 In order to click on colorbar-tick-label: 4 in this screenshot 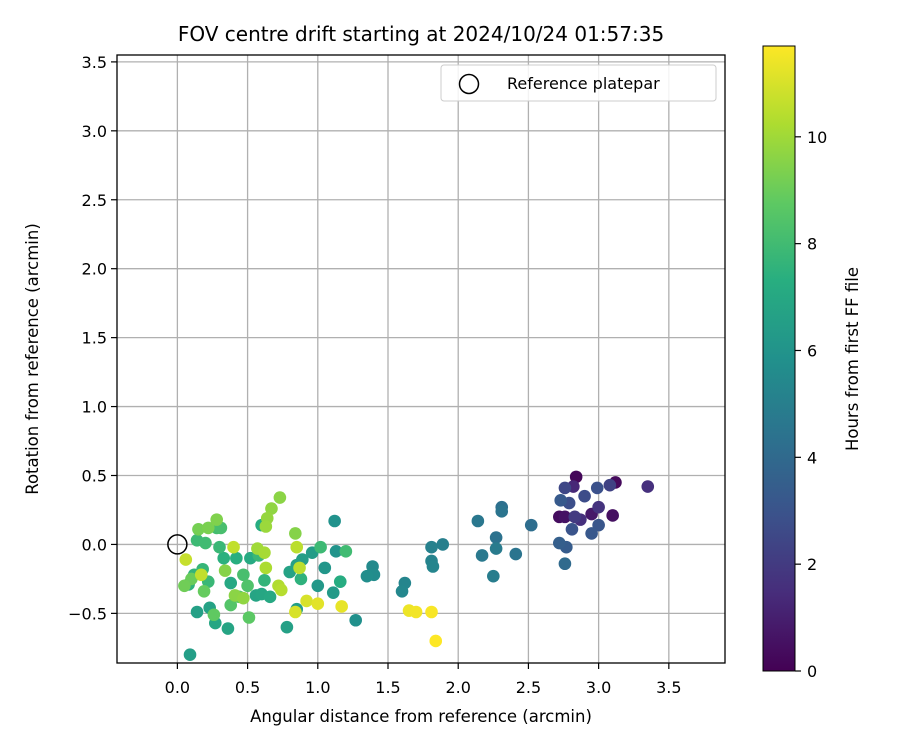, I will do `click(812, 457)`.